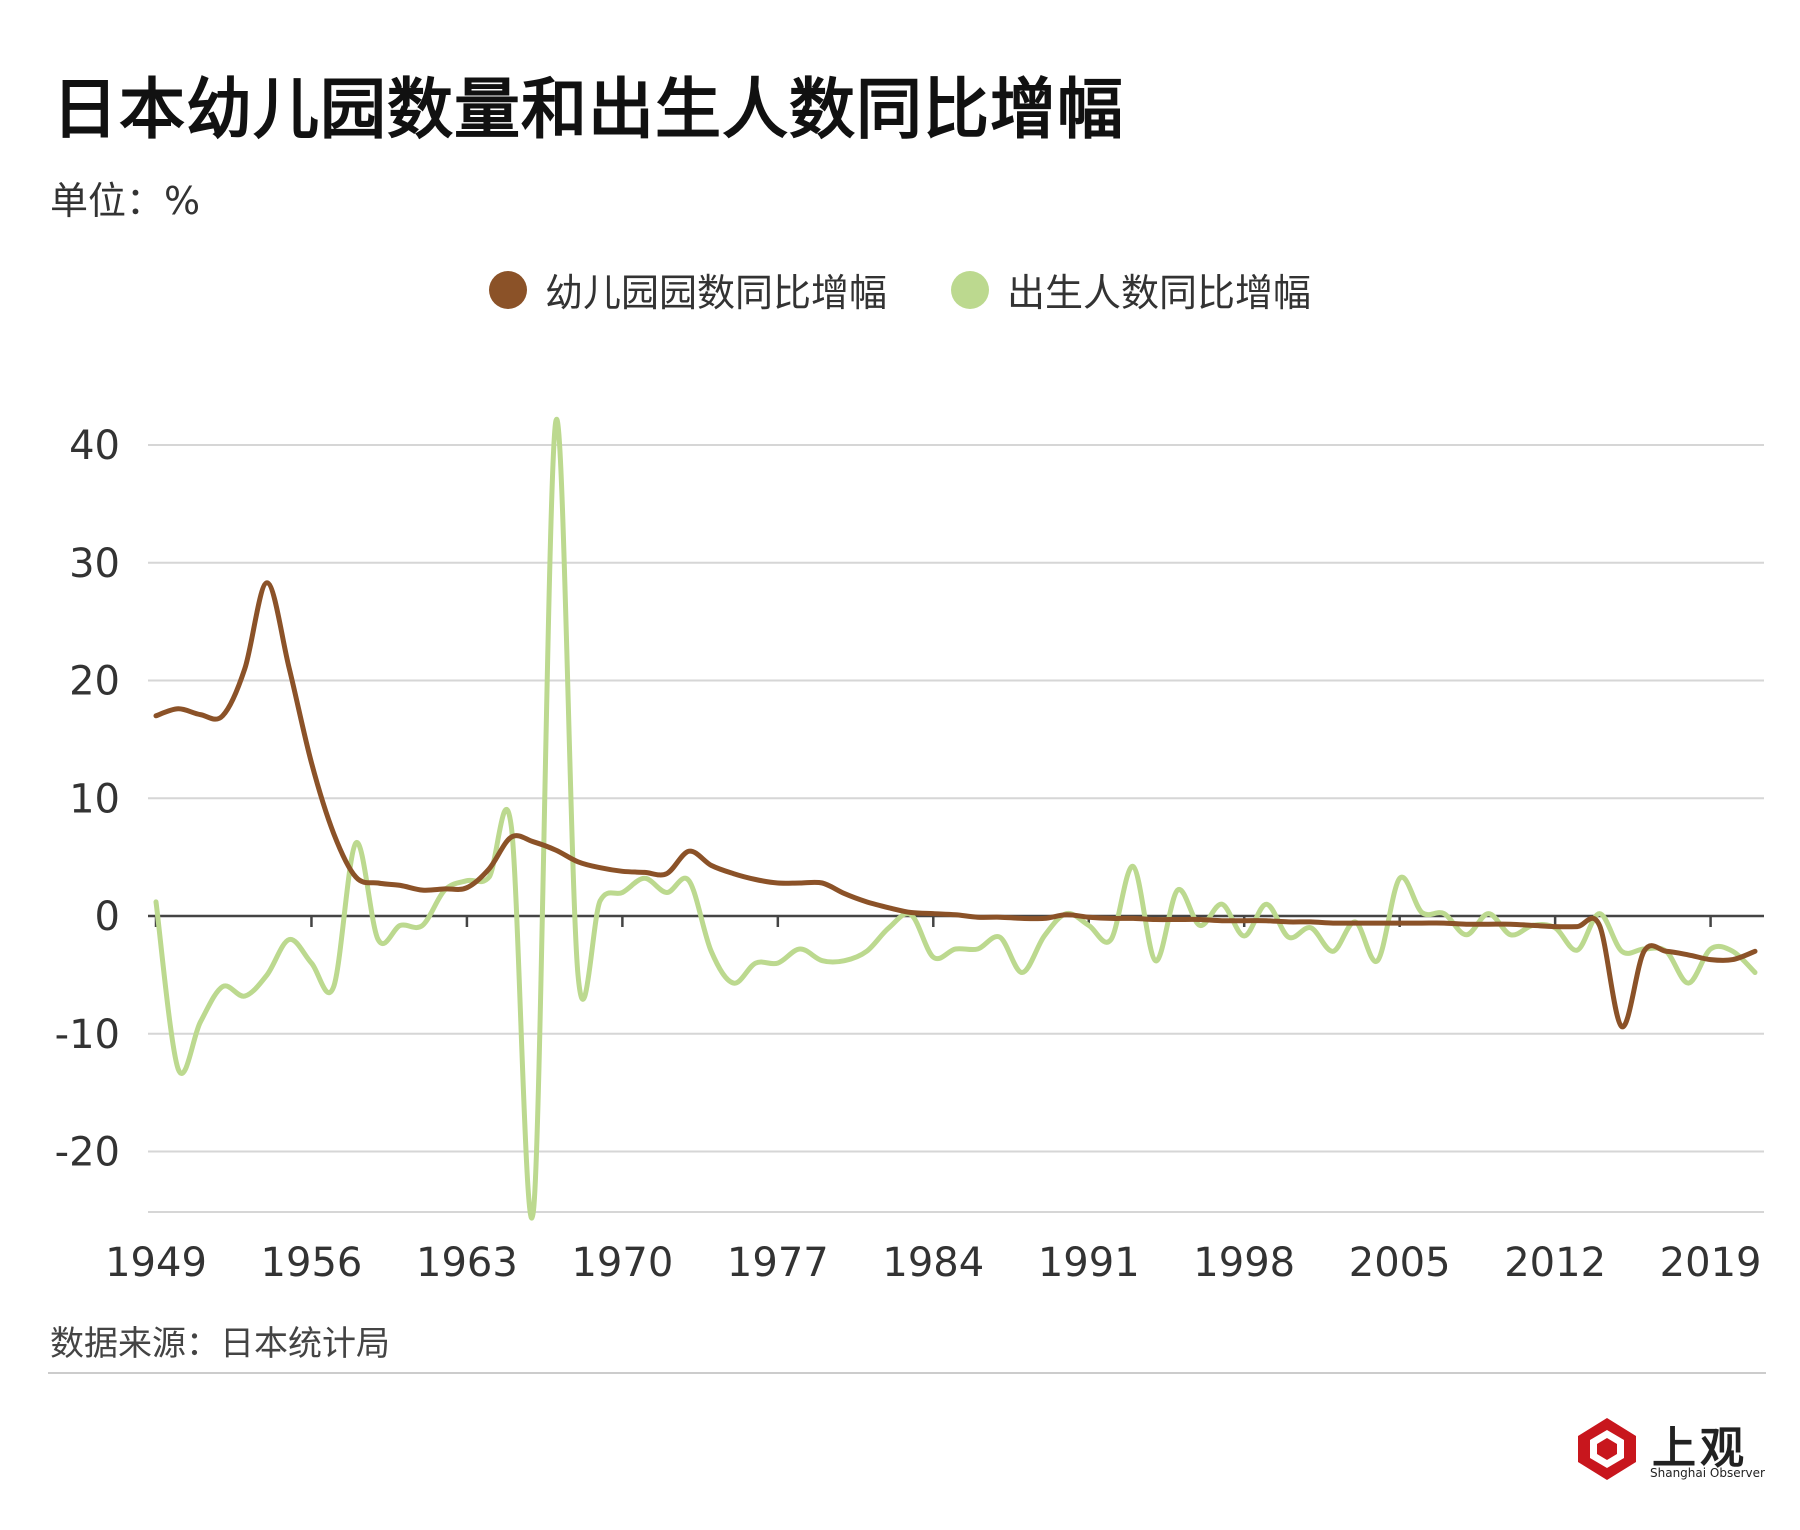 The width and height of the screenshot is (1800, 1530). I want to click on x-tick-label: 2019, so click(1711, 1263).